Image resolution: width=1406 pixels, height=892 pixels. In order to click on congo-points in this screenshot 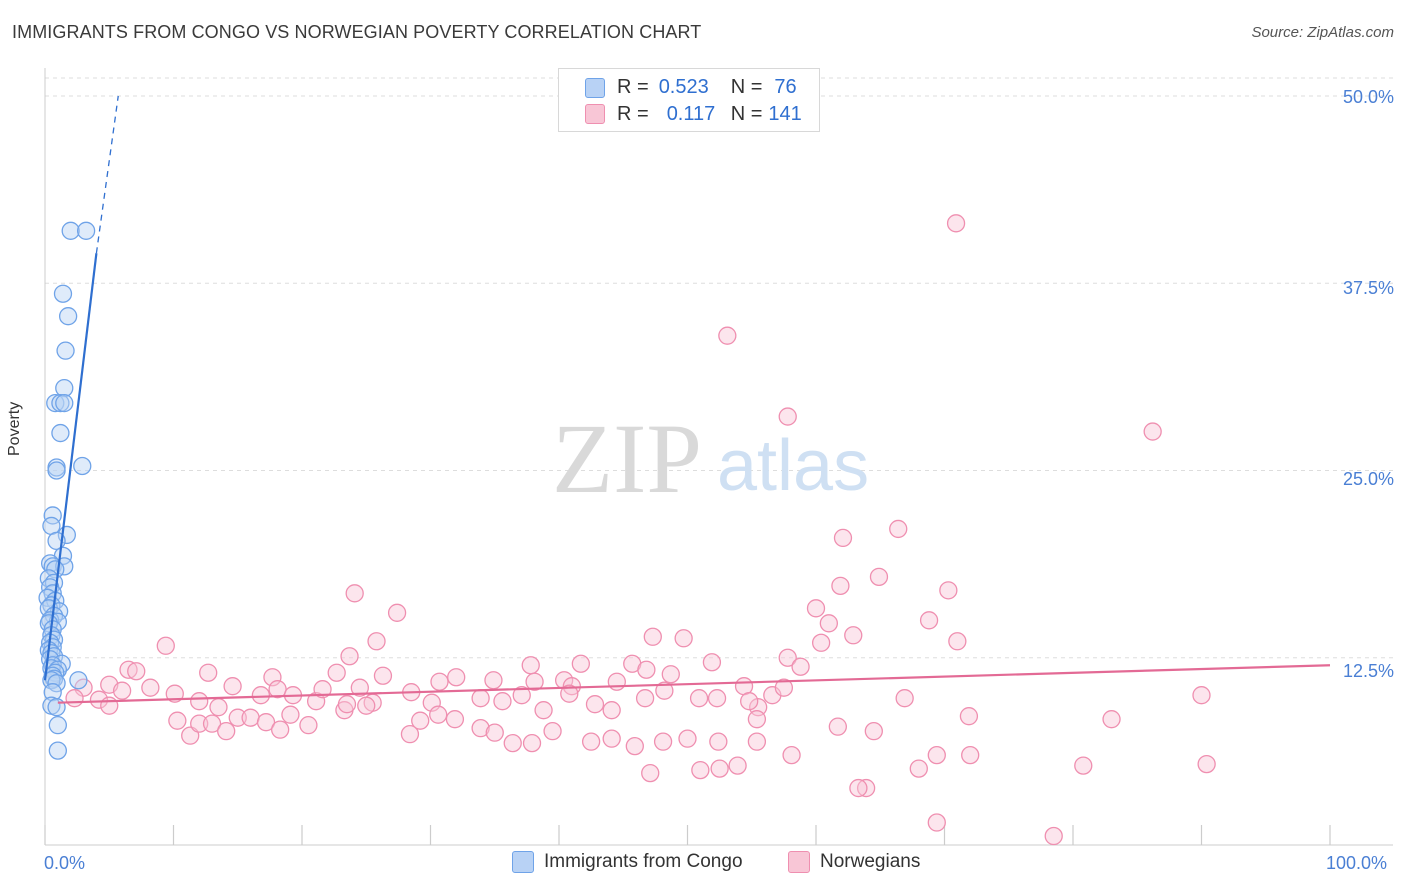, I will do `click(67, 490)`.